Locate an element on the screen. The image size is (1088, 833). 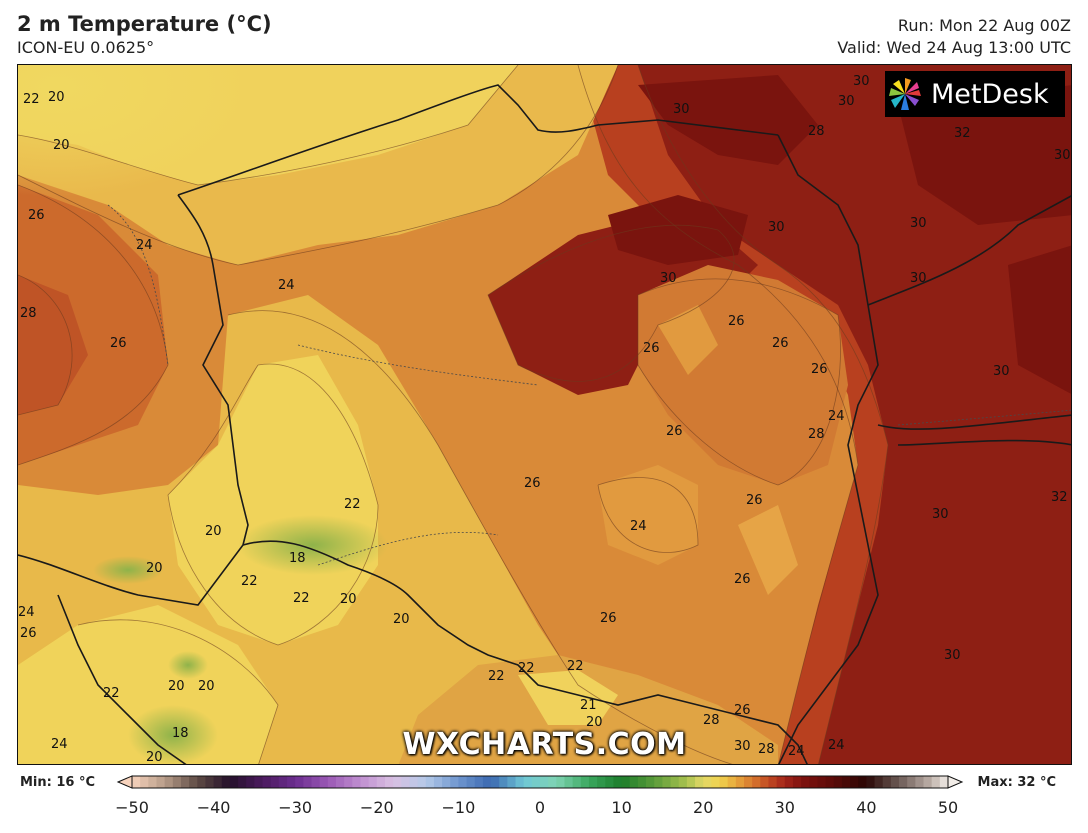
colorbar-left-arrow is located at coordinates (124, 782).